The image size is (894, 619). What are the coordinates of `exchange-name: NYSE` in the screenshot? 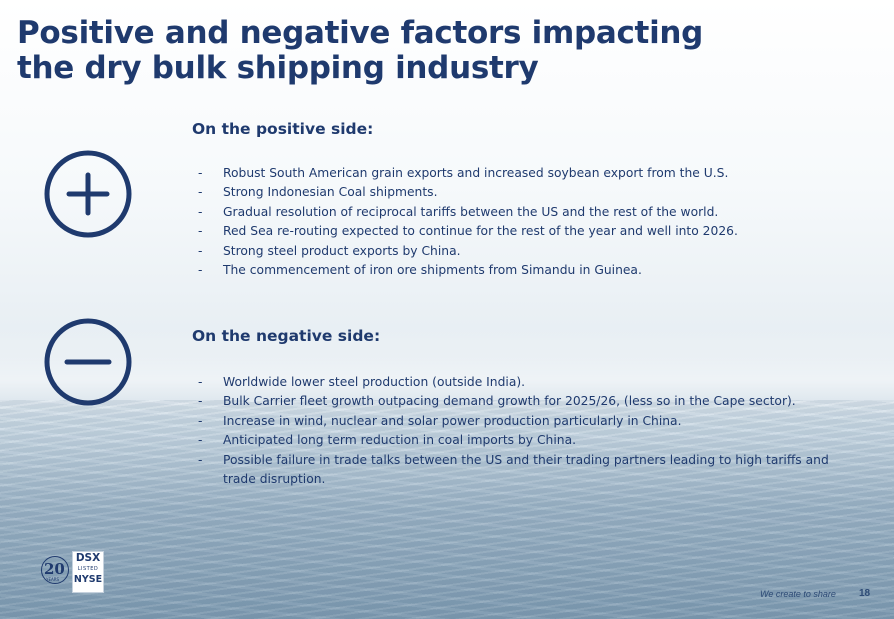 It's located at (88, 579).